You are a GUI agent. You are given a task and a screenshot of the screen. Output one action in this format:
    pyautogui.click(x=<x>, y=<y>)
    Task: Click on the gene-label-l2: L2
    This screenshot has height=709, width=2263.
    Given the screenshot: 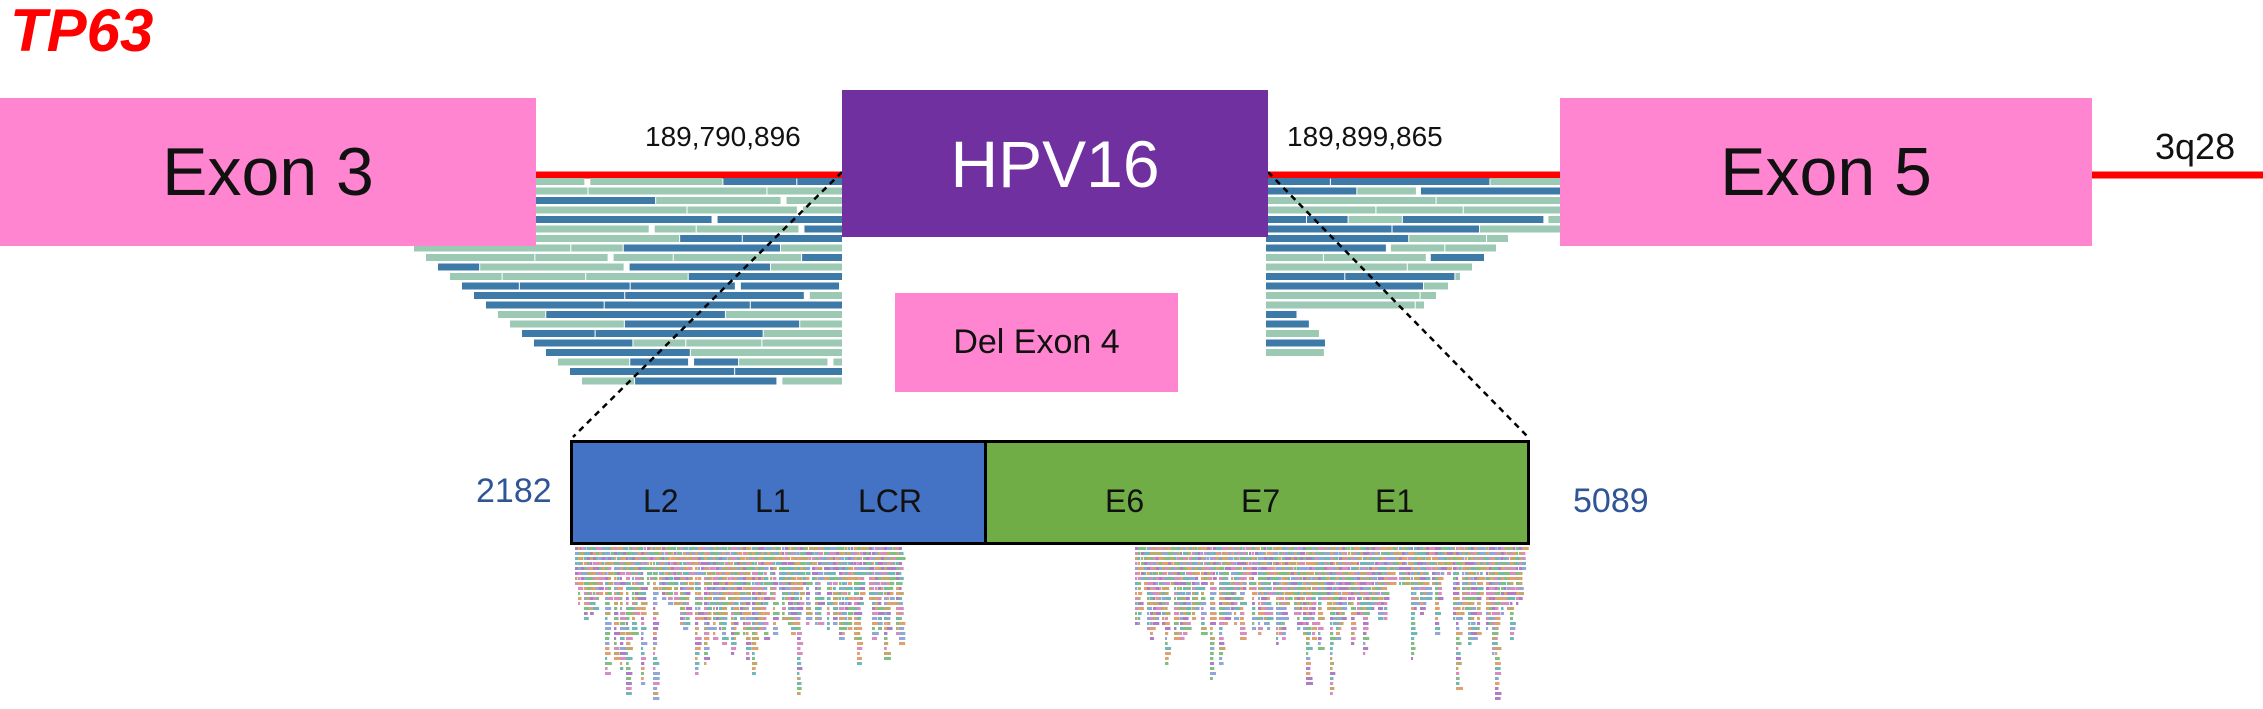 What is the action you would take?
    pyautogui.click(x=661, y=501)
    